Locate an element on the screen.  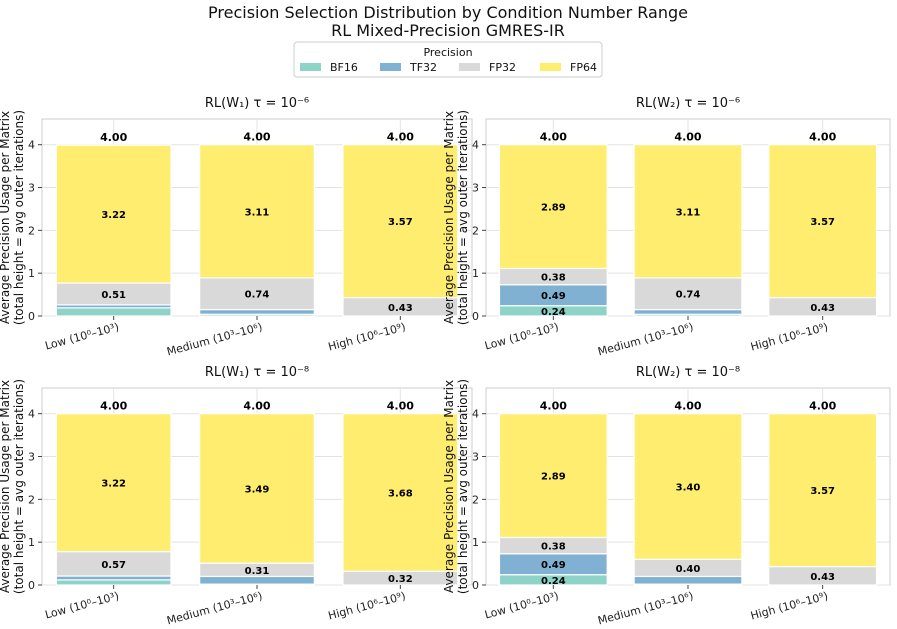
segment-label-fp64: 3.68 is located at coordinates (400, 493).